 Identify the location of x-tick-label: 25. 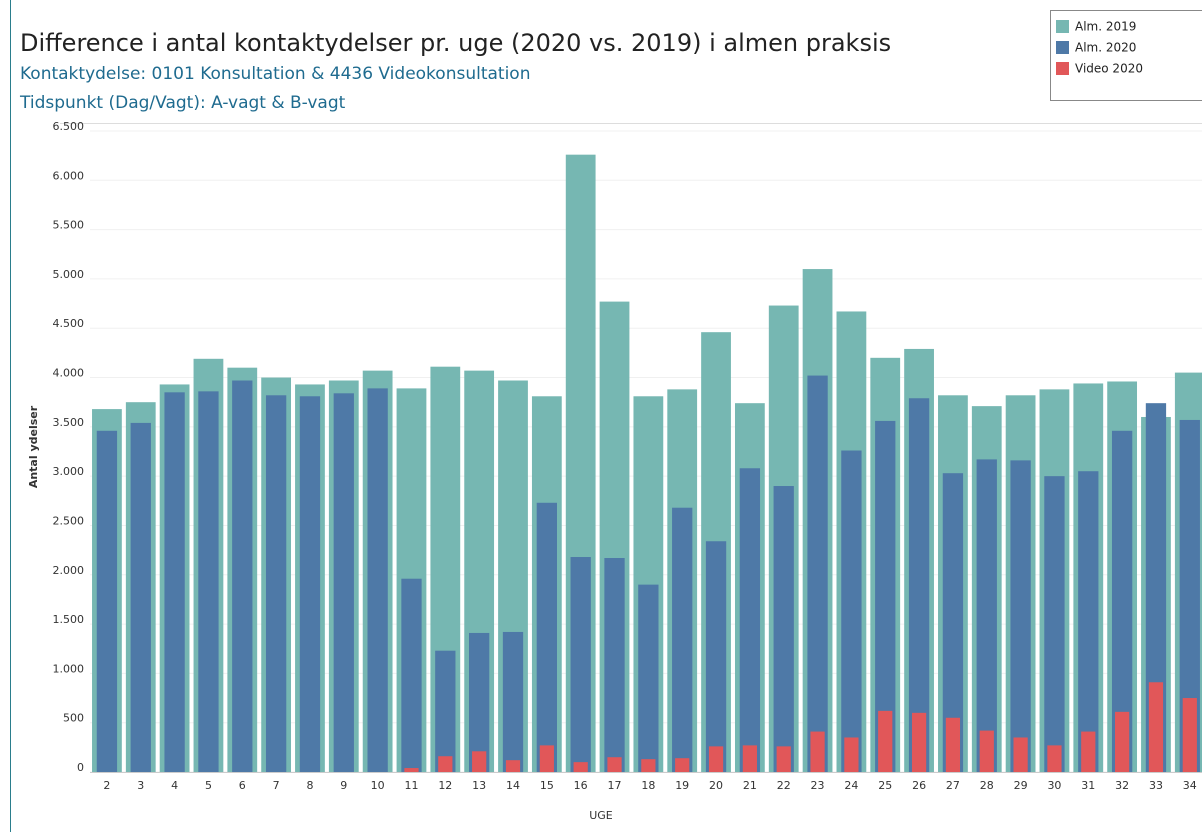
(885, 785).